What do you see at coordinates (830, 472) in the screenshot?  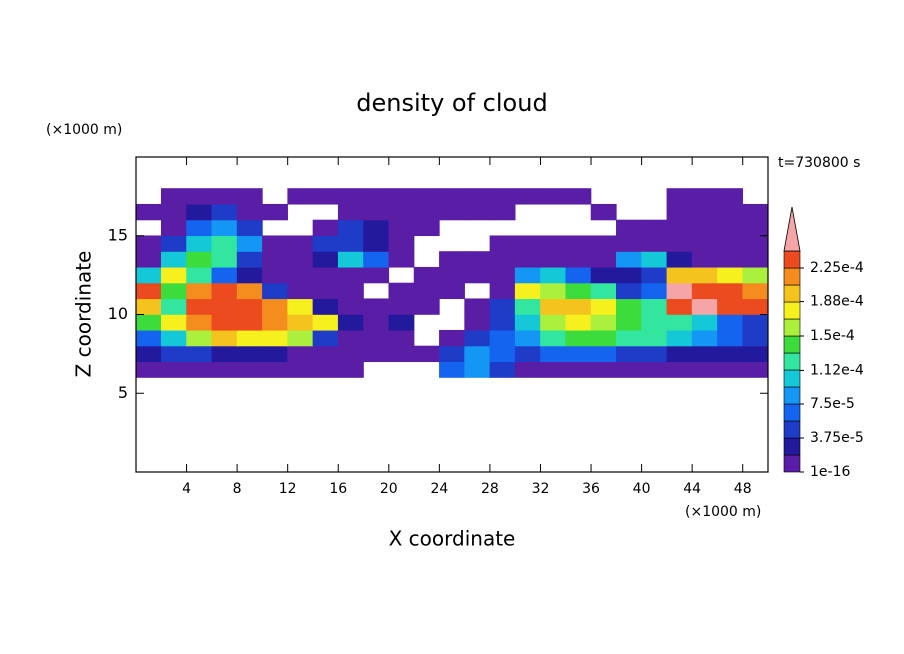 I see `colorbar-label: 1e-16` at bounding box center [830, 472].